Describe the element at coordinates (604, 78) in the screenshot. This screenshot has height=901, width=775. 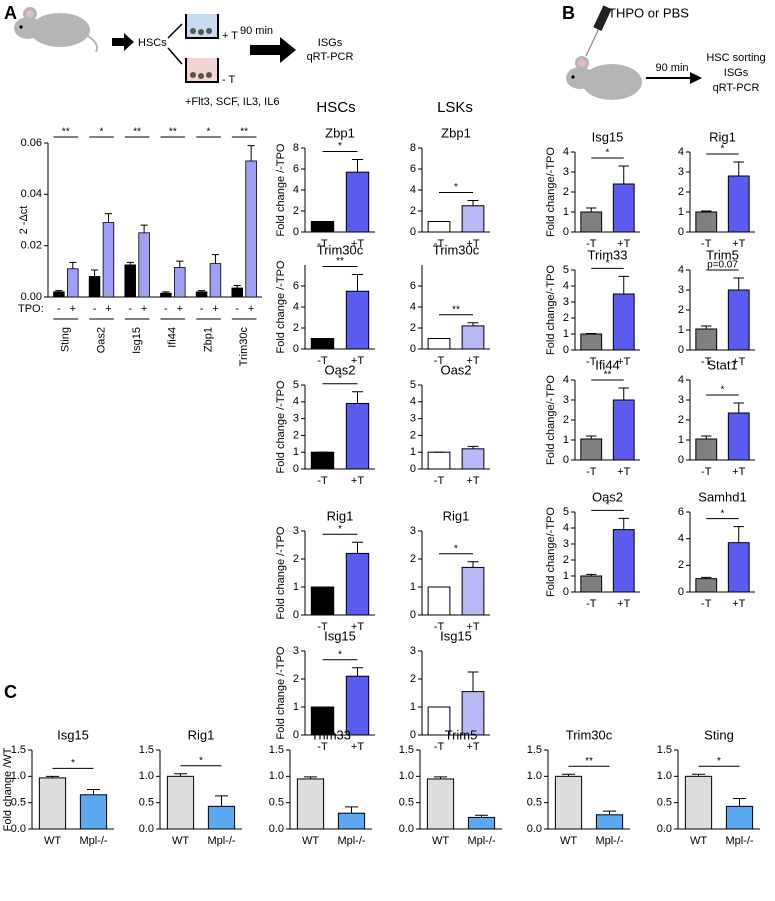
I see `mouse-icon` at that location.